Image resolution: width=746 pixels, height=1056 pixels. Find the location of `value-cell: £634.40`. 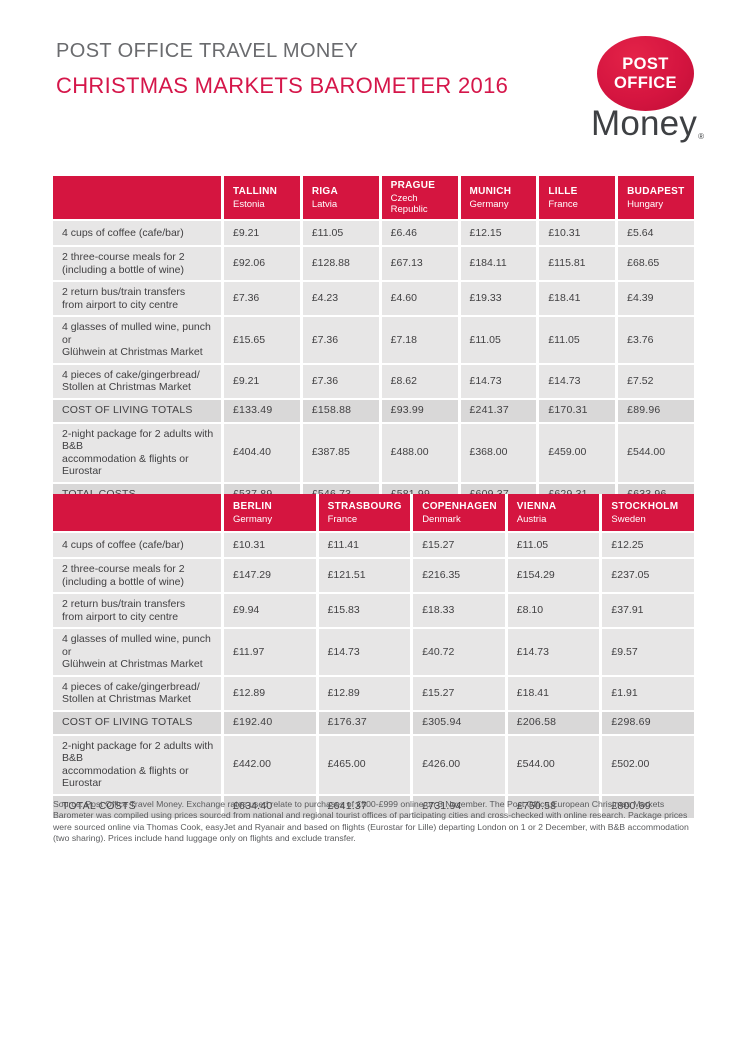

value-cell: £634.40 is located at coordinates (270, 806).